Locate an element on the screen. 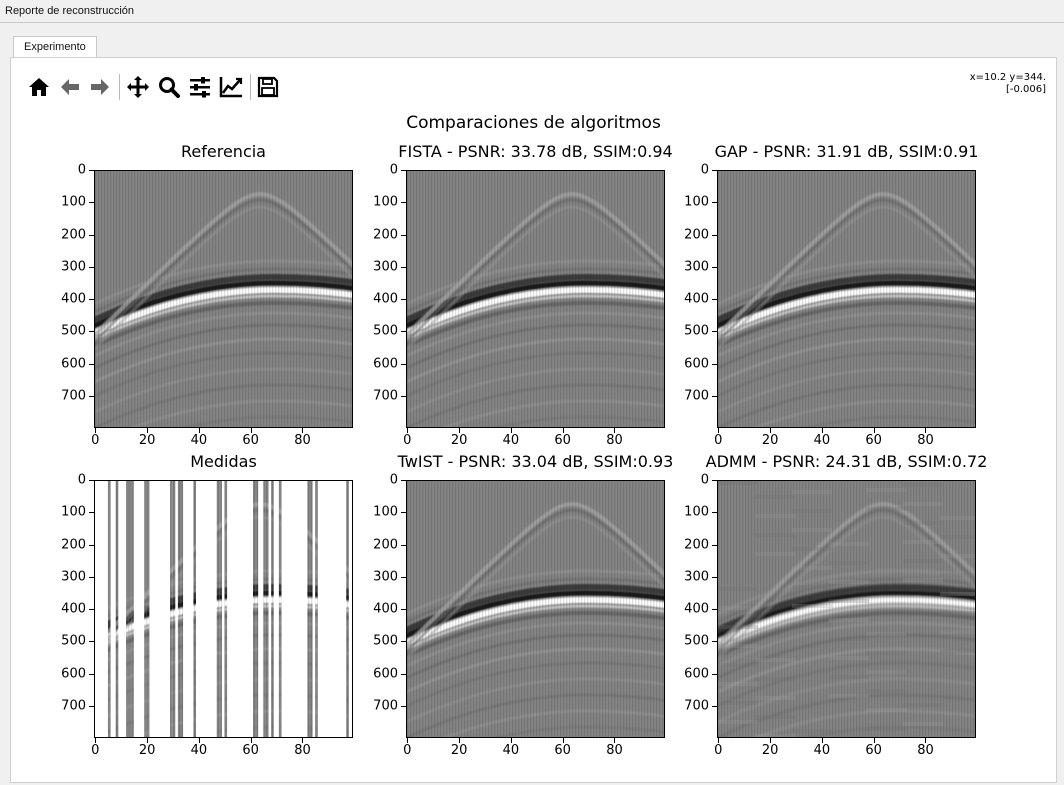  back-button is located at coordinates (70, 87).